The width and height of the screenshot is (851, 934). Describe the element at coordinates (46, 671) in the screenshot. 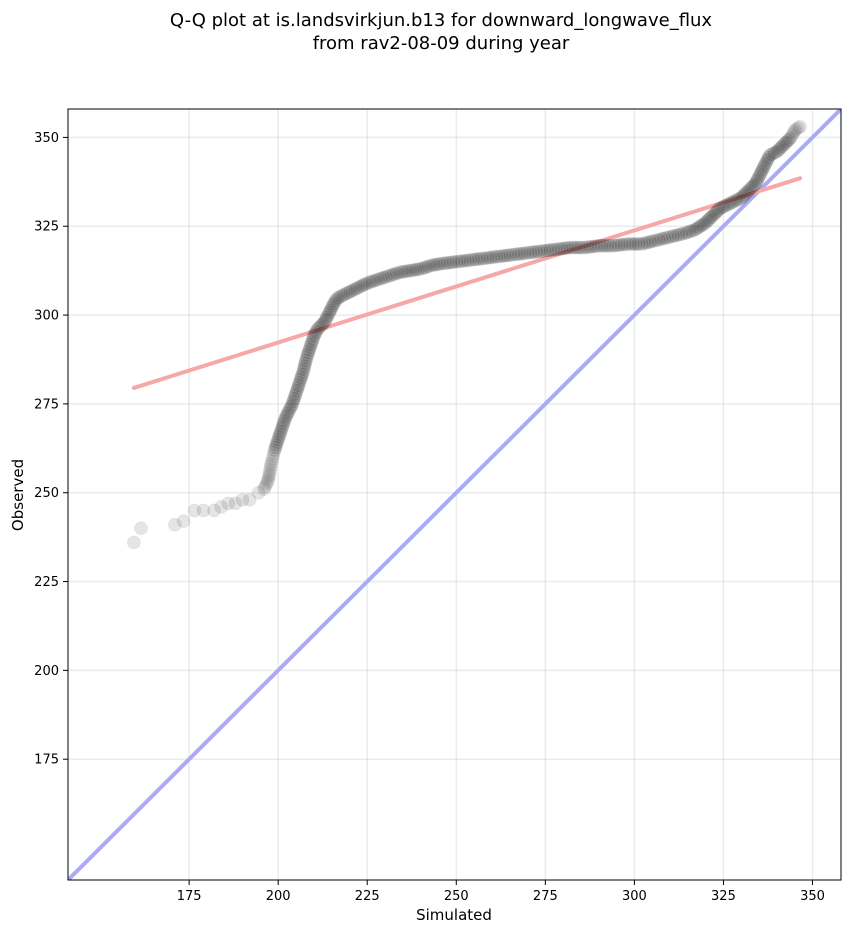

I see `y-tick-label: 200` at that location.